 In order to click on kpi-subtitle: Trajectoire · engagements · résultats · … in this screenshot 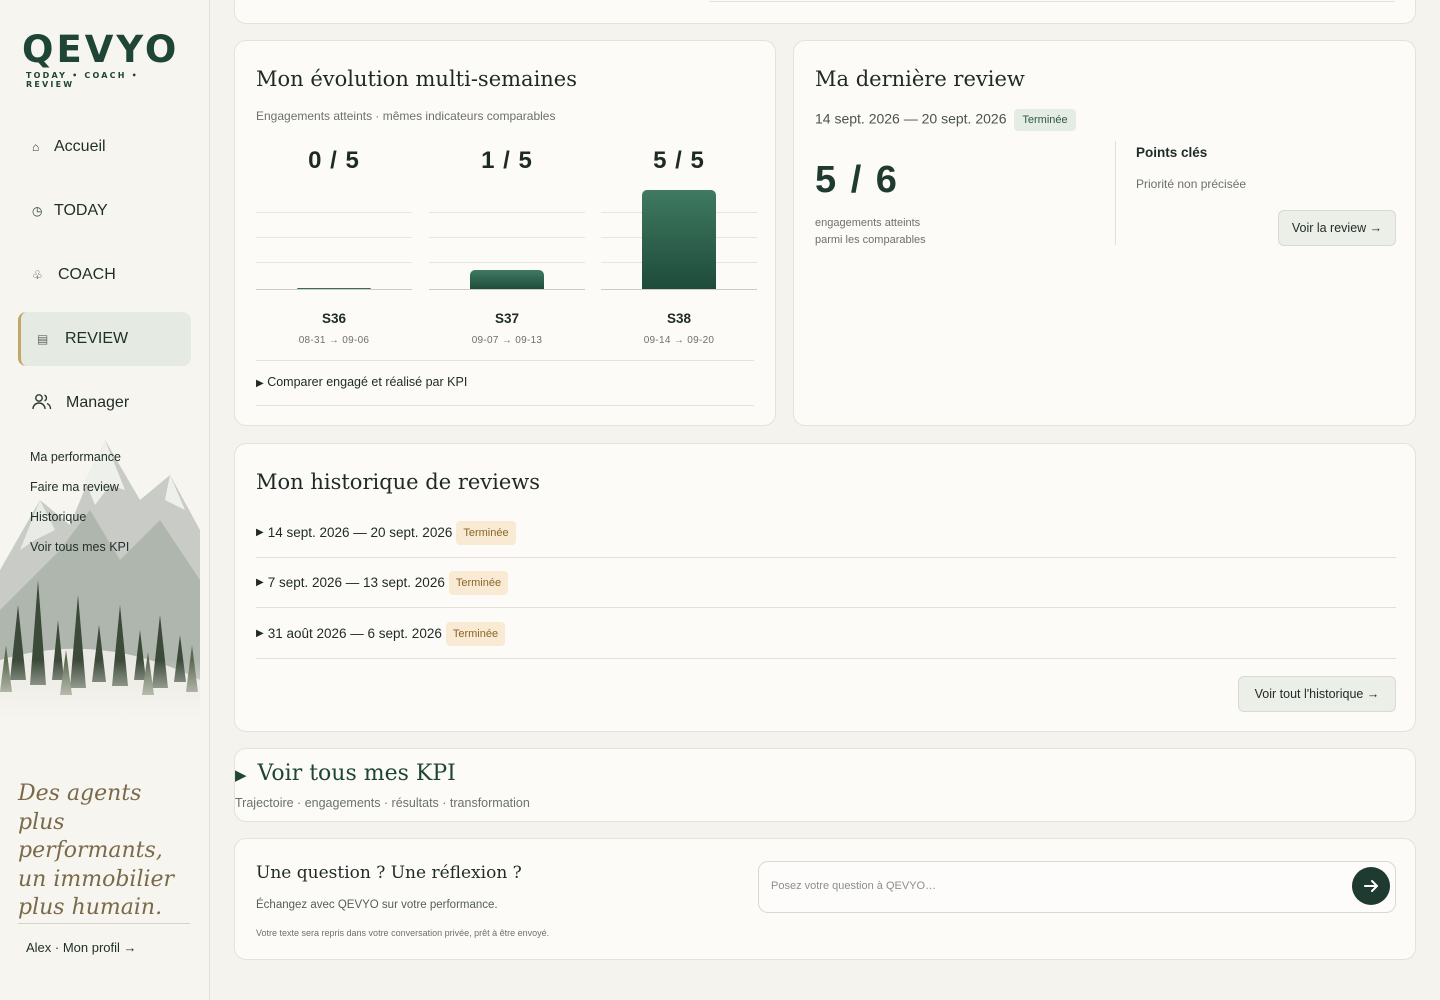, I will do `click(382, 803)`.